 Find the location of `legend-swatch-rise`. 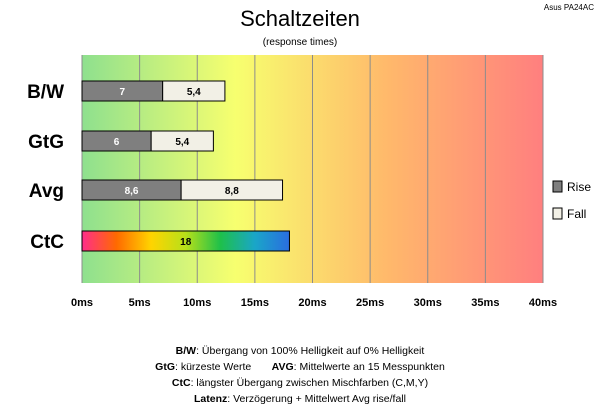

legend-swatch-rise is located at coordinates (557, 186).